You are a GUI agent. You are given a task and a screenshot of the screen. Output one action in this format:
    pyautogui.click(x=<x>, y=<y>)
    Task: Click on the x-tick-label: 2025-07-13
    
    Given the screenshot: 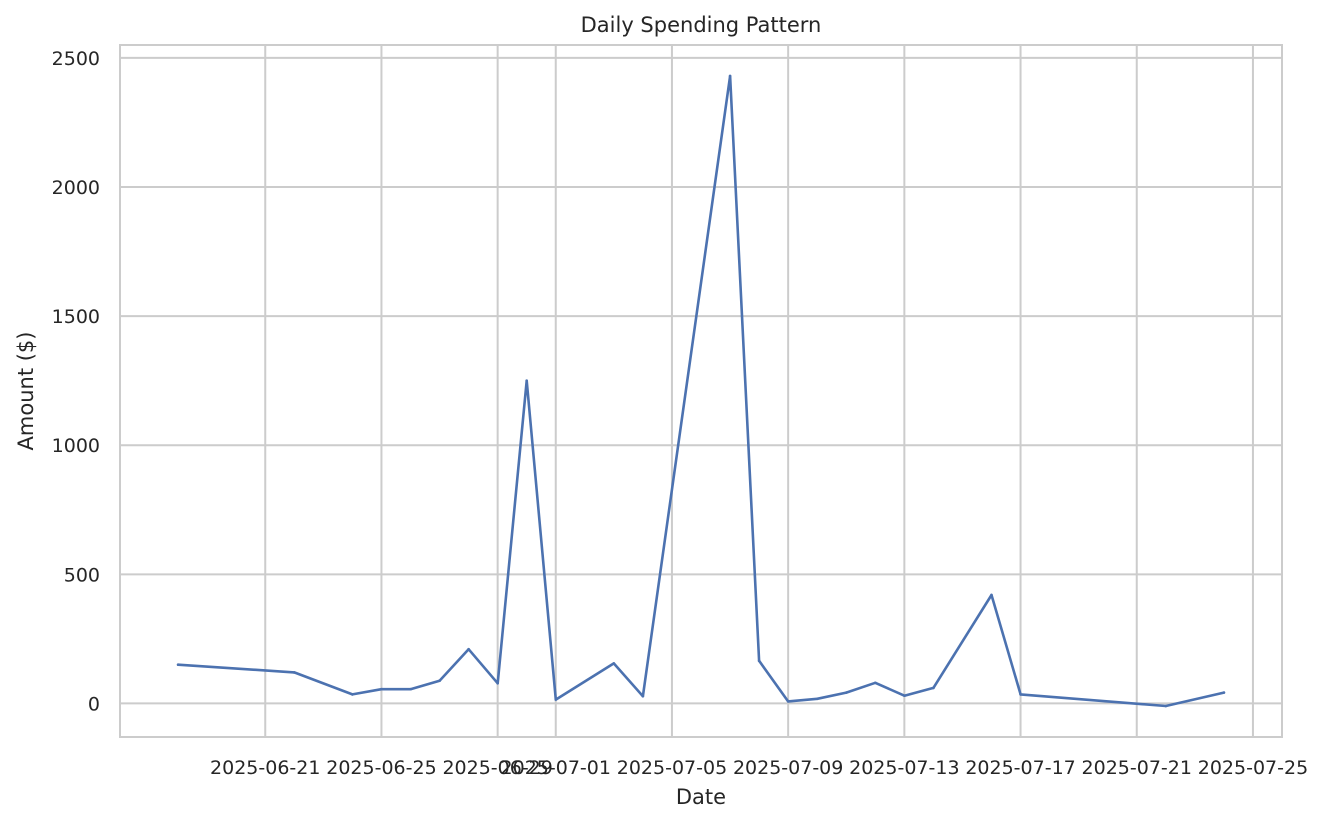 What is the action you would take?
    pyautogui.click(x=904, y=768)
    